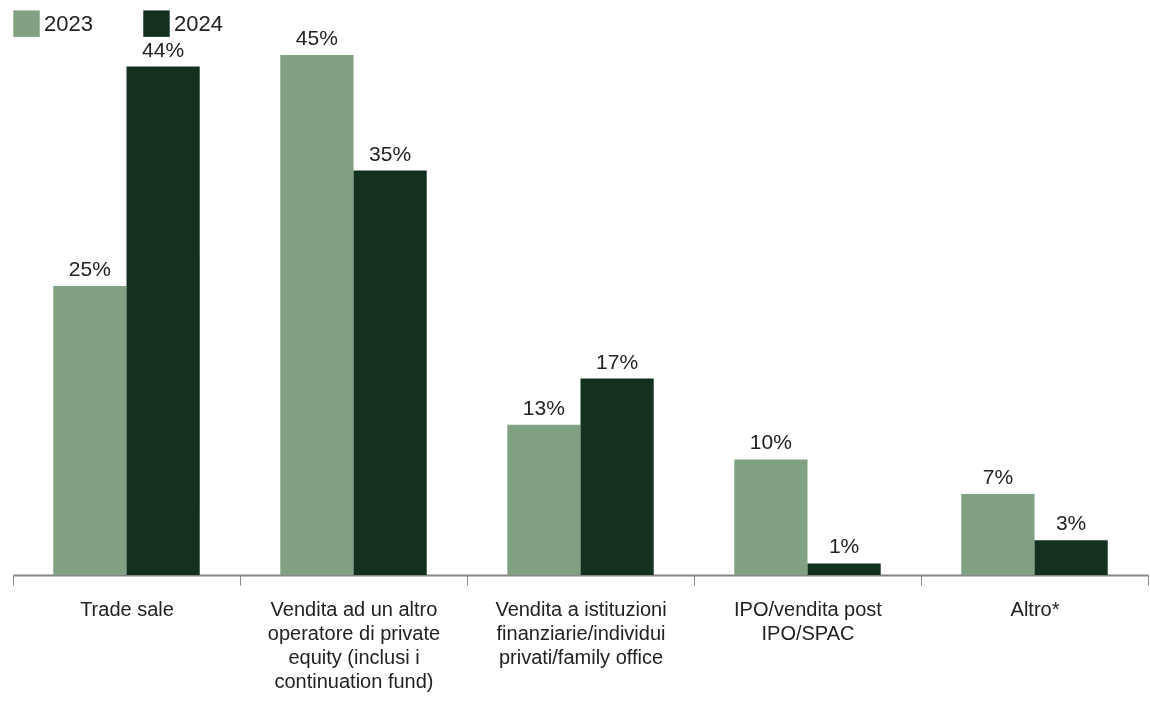 Image resolution: width=1150 pixels, height=715 pixels. I want to click on x-tick-label: Altro*, so click(1035, 608).